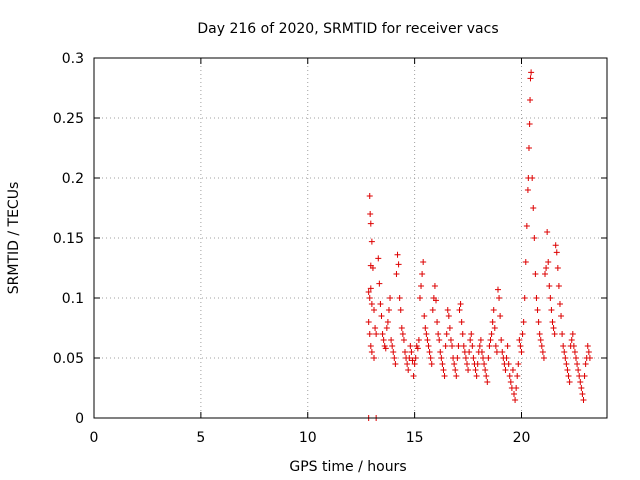 Image resolution: width=640 pixels, height=480 pixels. I want to click on y-tick-label: 0.3, so click(73, 59).